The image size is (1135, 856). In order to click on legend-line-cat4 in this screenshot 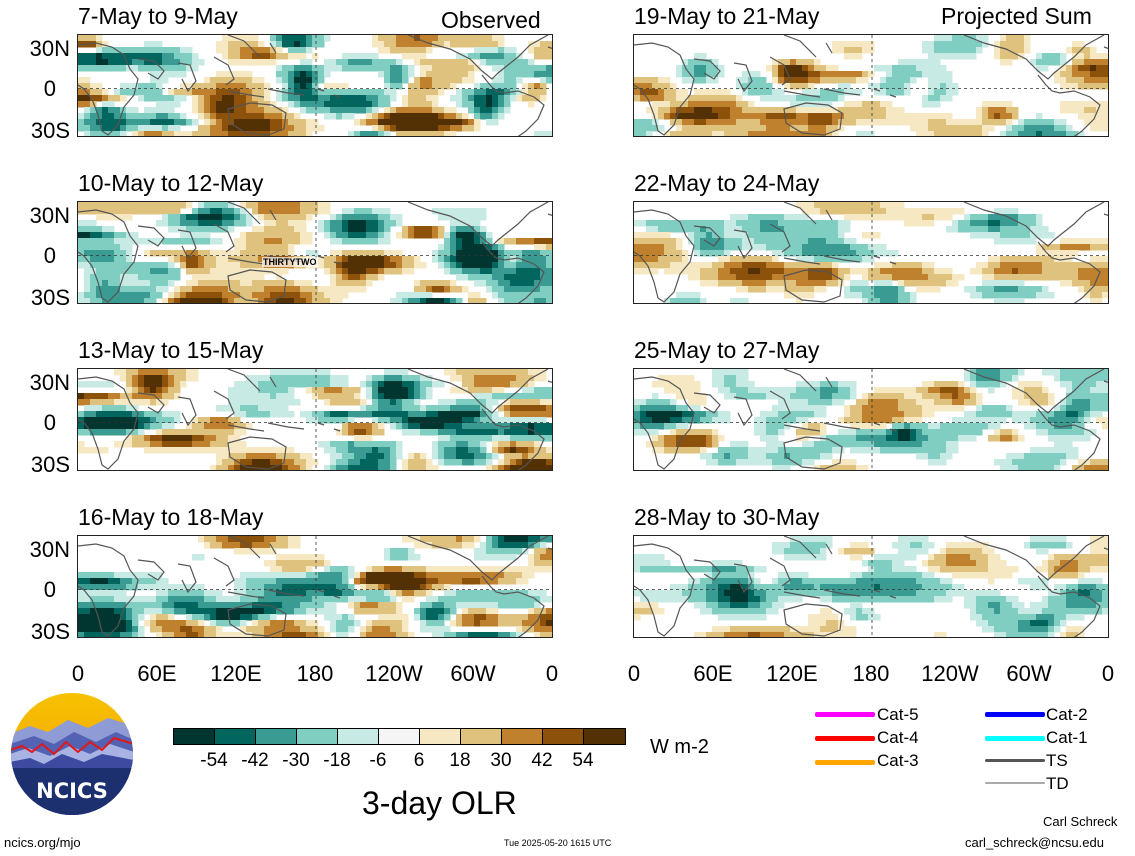, I will do `click(845, 738)`.